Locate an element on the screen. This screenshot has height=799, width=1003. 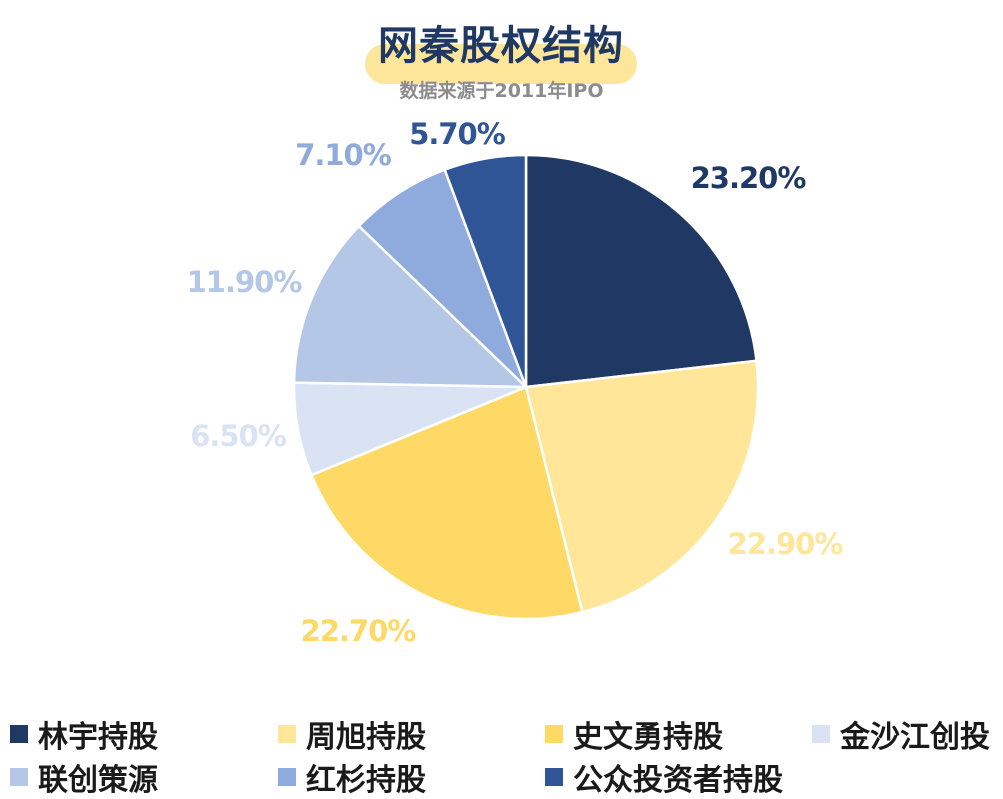
data-label-5: 11.90% is located at coordinates (245, 282).